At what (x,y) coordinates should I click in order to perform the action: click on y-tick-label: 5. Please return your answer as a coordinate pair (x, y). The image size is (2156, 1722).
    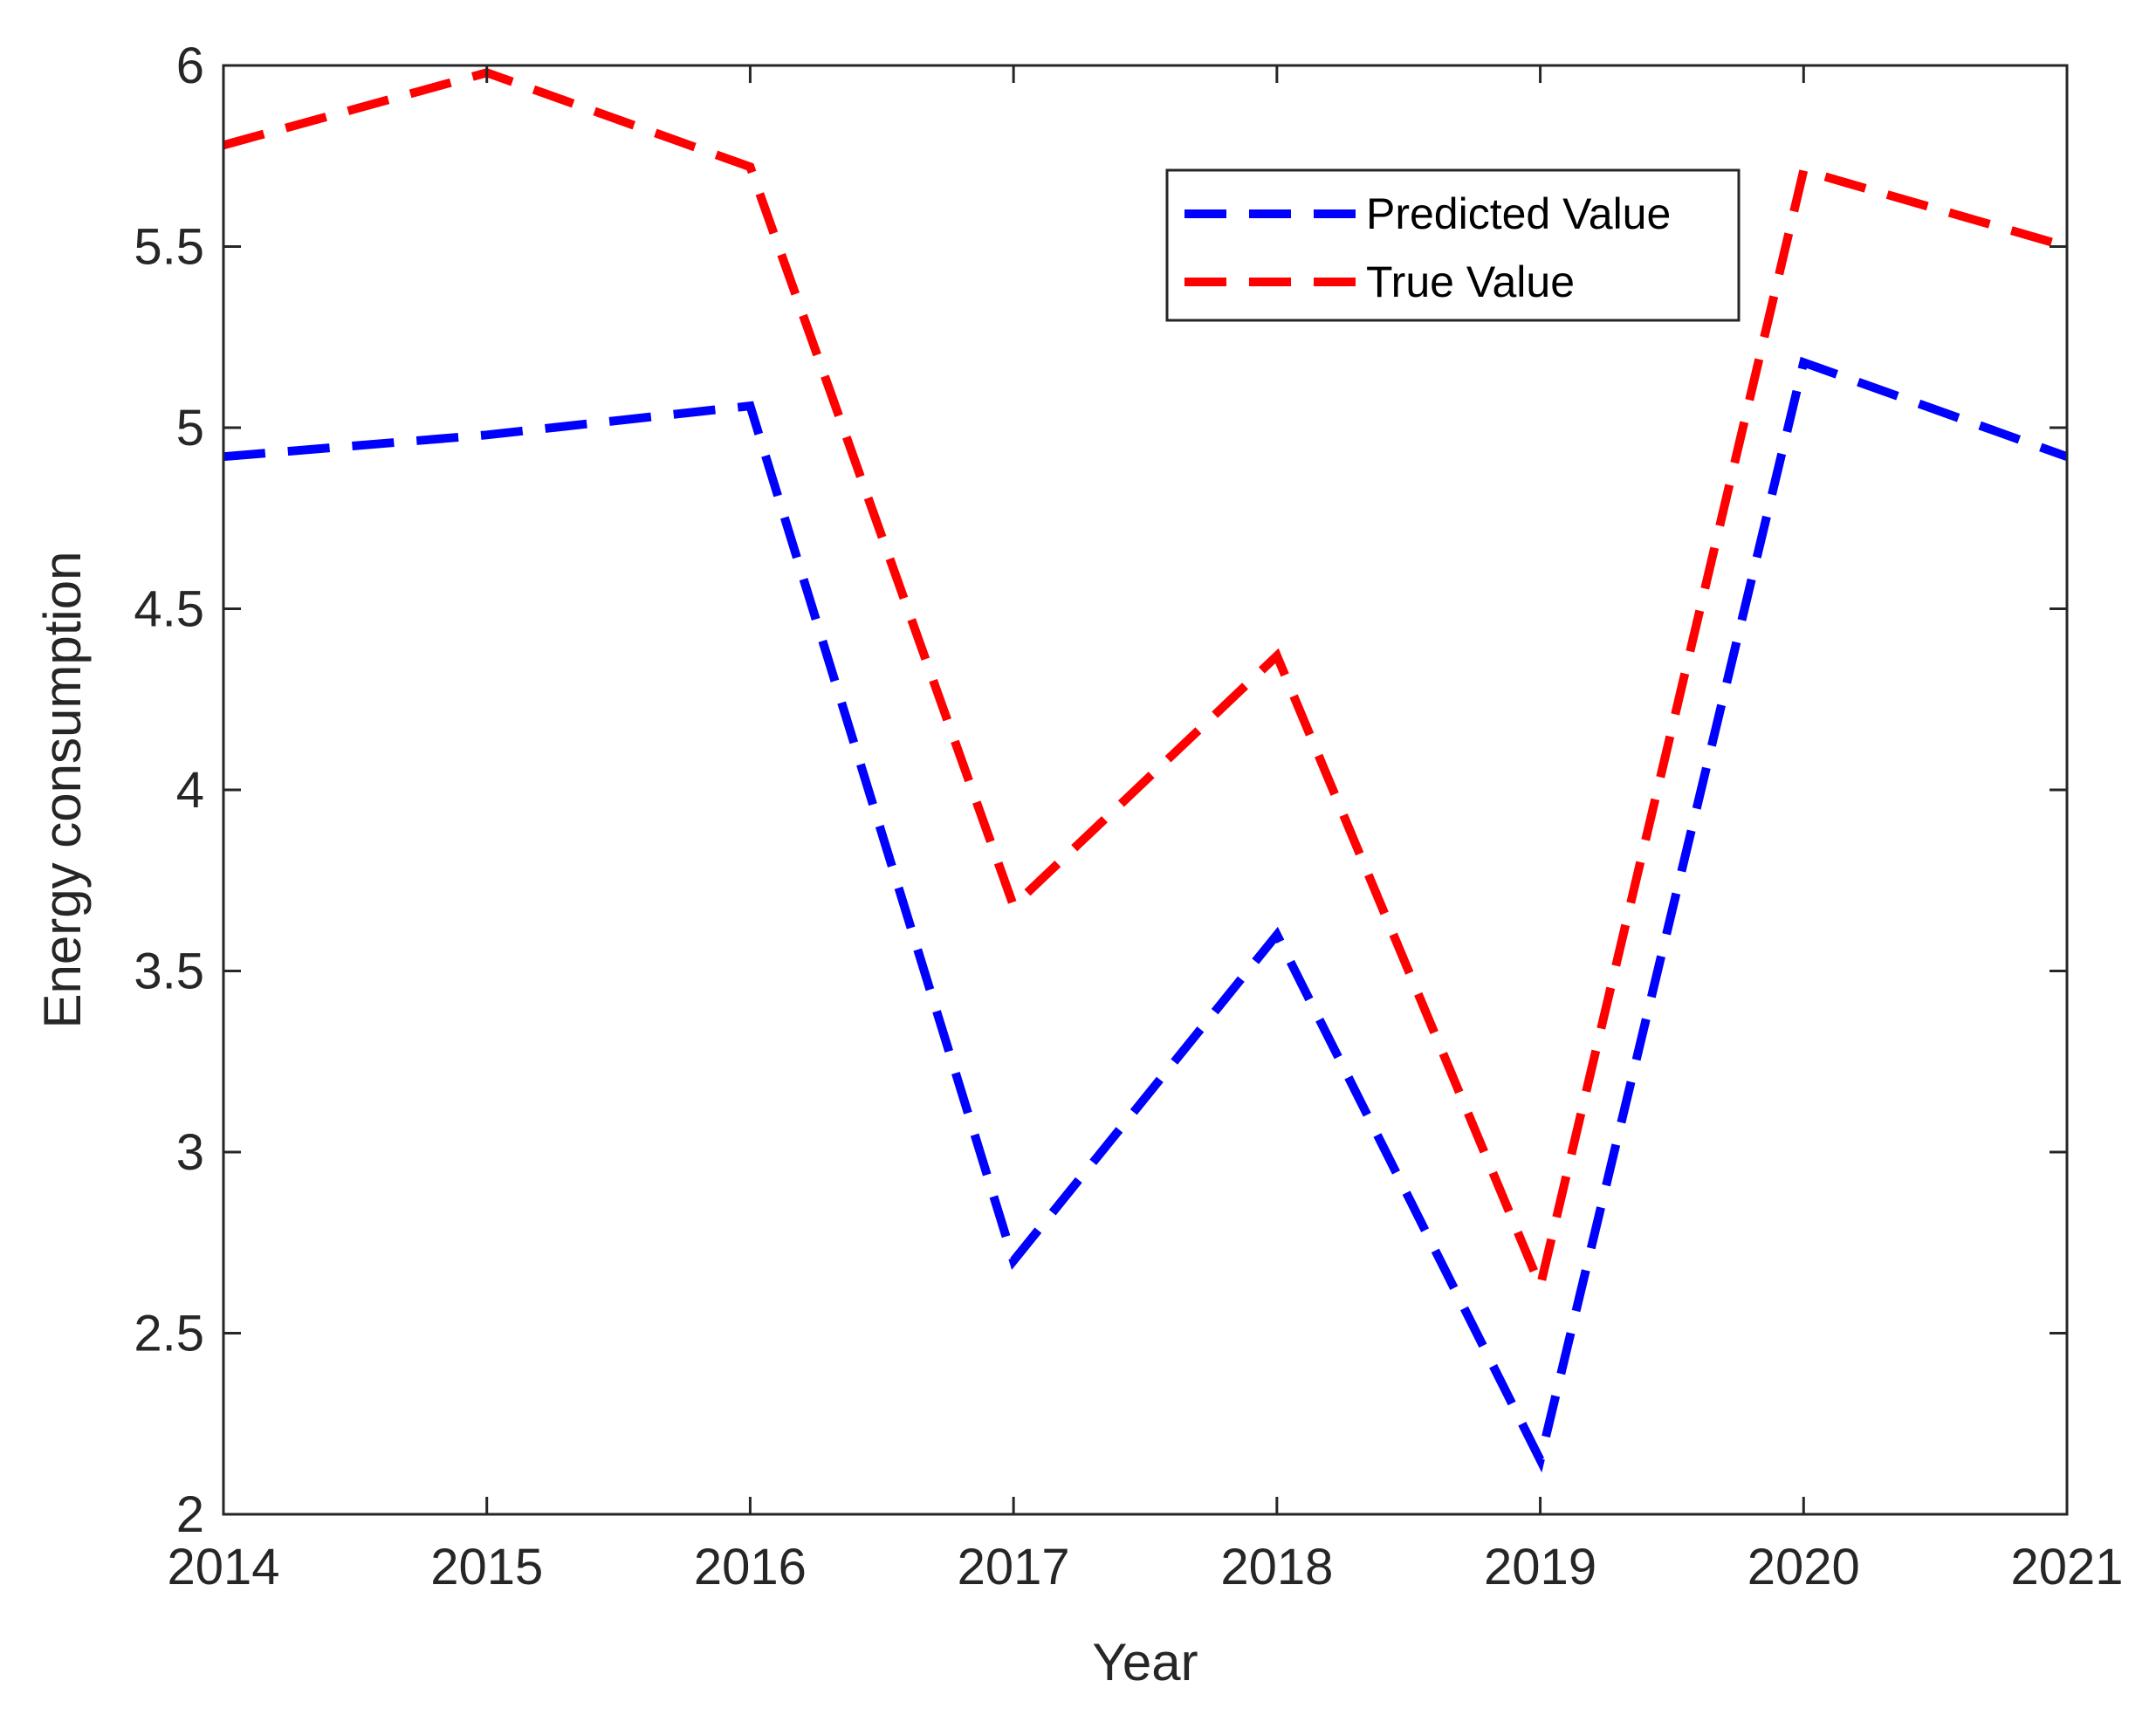
    Looking at the image, I should click on (190, 428).